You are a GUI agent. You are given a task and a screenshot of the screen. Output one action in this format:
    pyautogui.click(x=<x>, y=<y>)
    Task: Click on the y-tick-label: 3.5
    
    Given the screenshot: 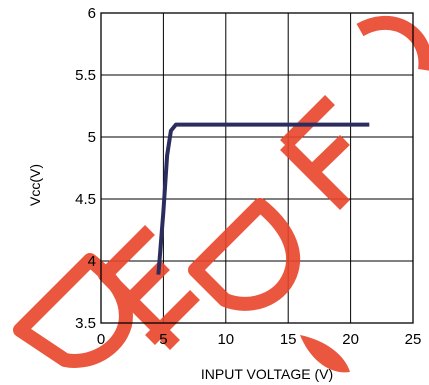 What is the action you would take?
    pyautogui.click(x=85, y=323)
    